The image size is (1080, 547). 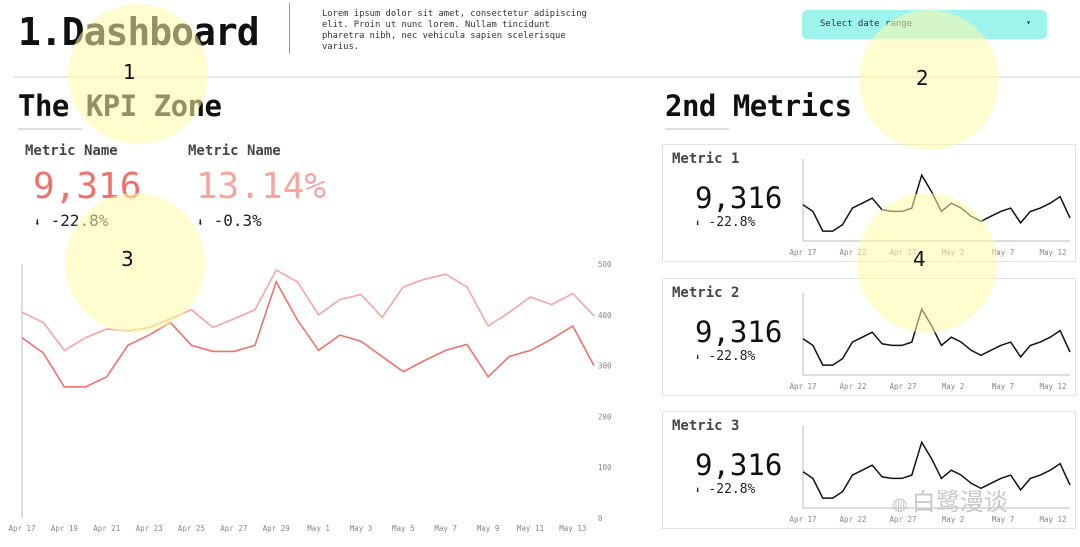 I want to click on x-tick-label: May 1, so click(x=318, y=528).